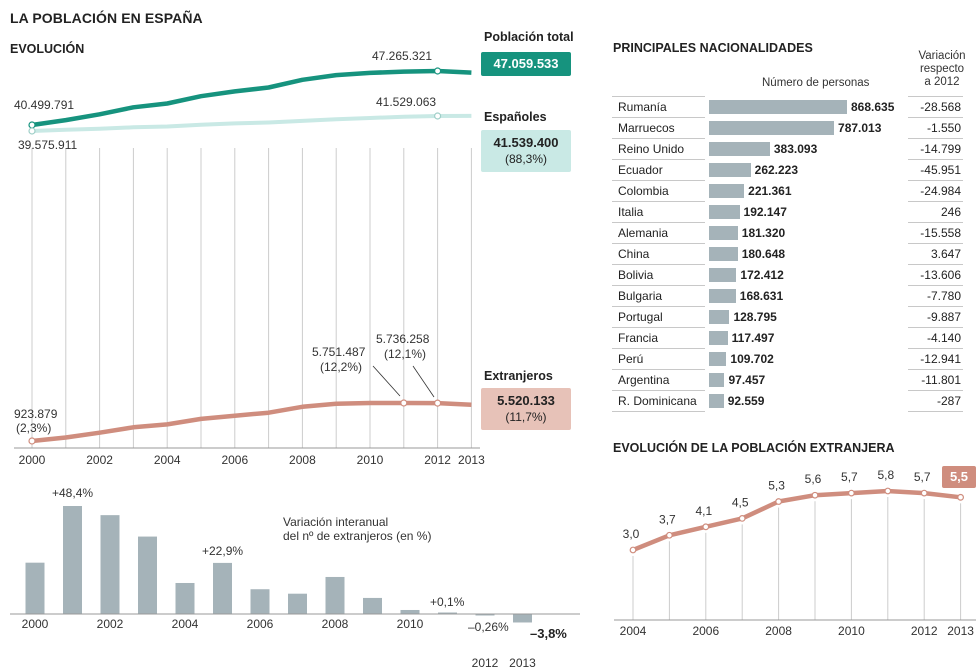 This screenshot has width=980, height=672. I want to click on evol-extranjera-point-2006, so click(706, 527).